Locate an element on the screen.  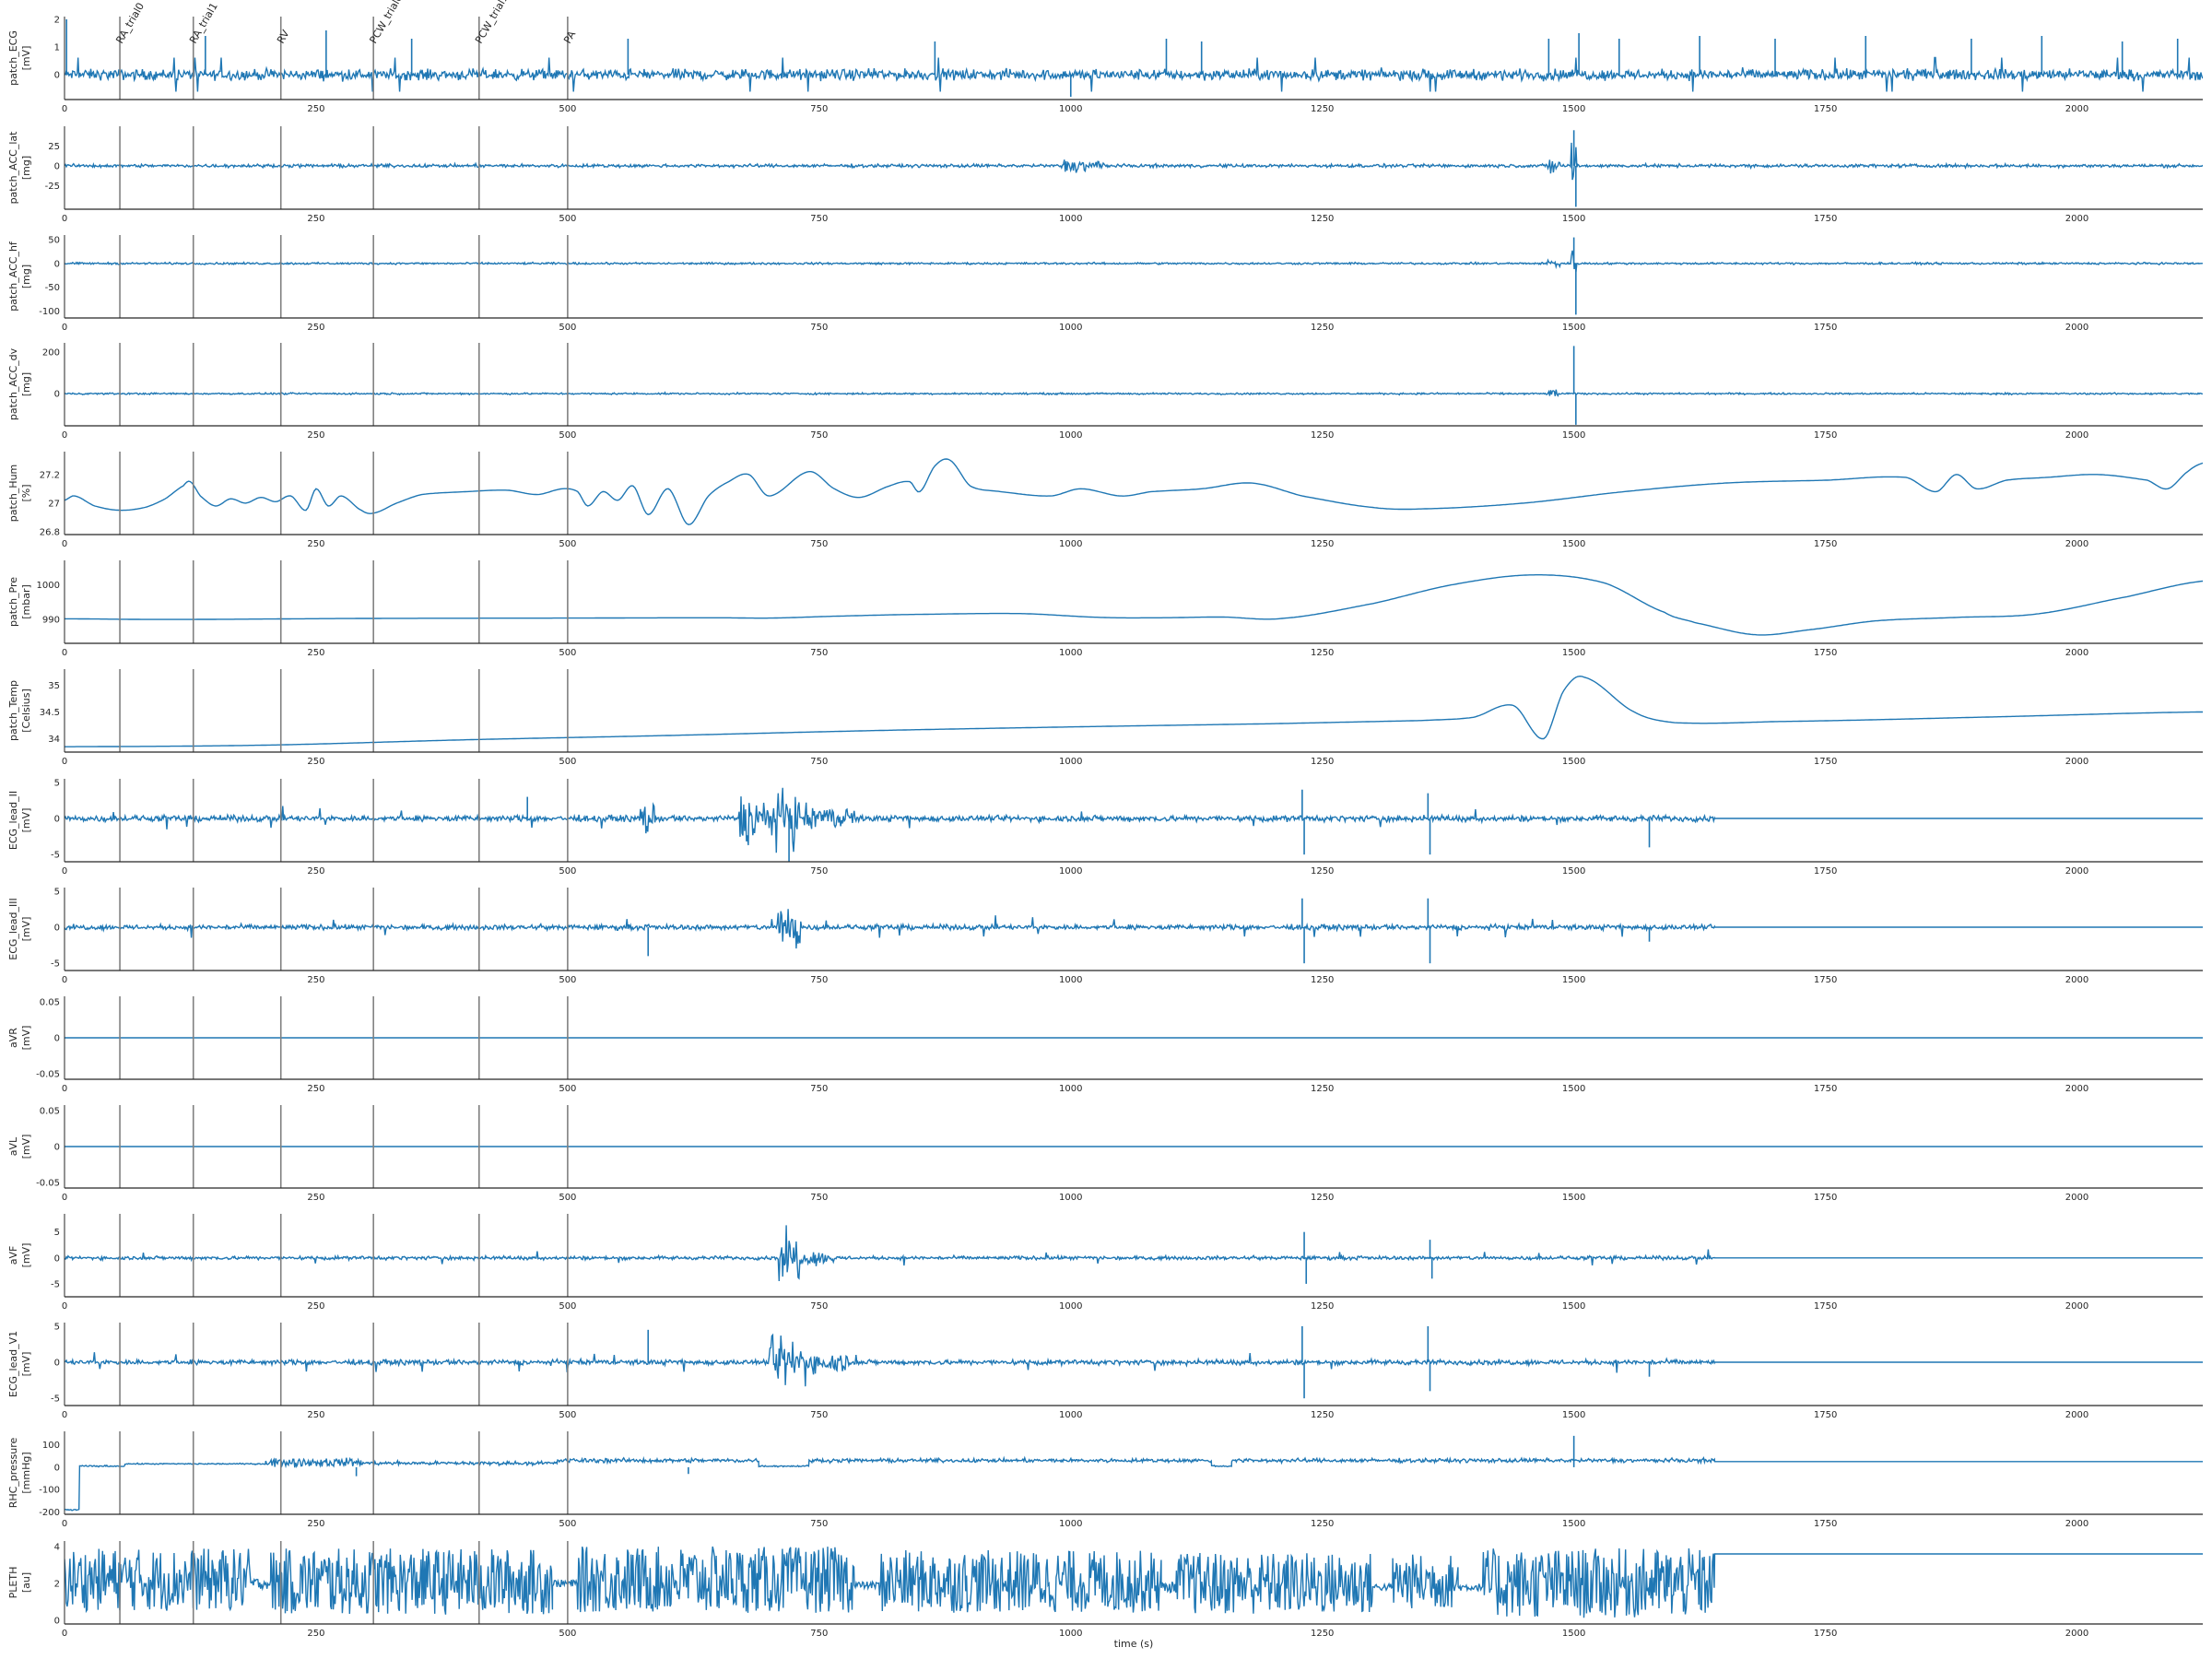
series-line-RHC_pressure is located at coordinates (1134, 1483).